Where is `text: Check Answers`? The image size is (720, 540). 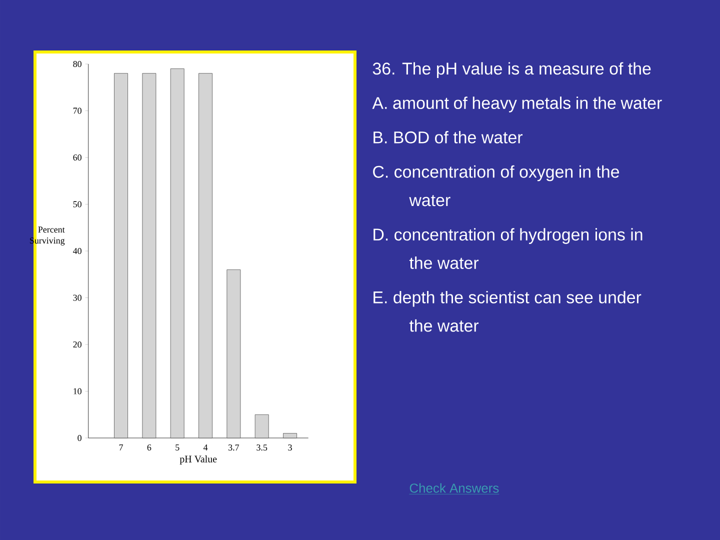
text: Check Answers is located at coordinates (454, 488).